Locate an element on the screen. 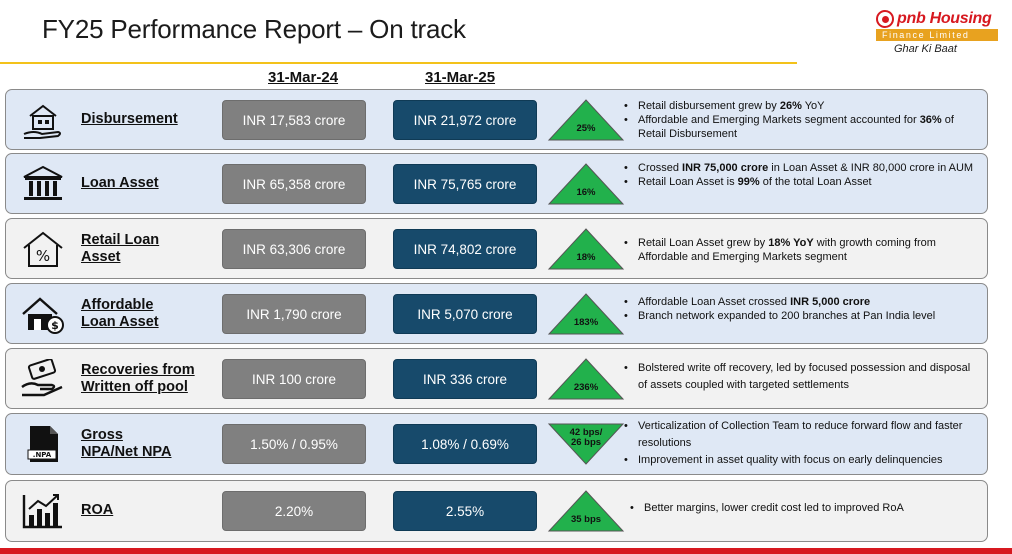 The width and height of the screenshot is (1012, 554). metric-label: Gross NPA/Net NPA is located at coordinates (126, 443).